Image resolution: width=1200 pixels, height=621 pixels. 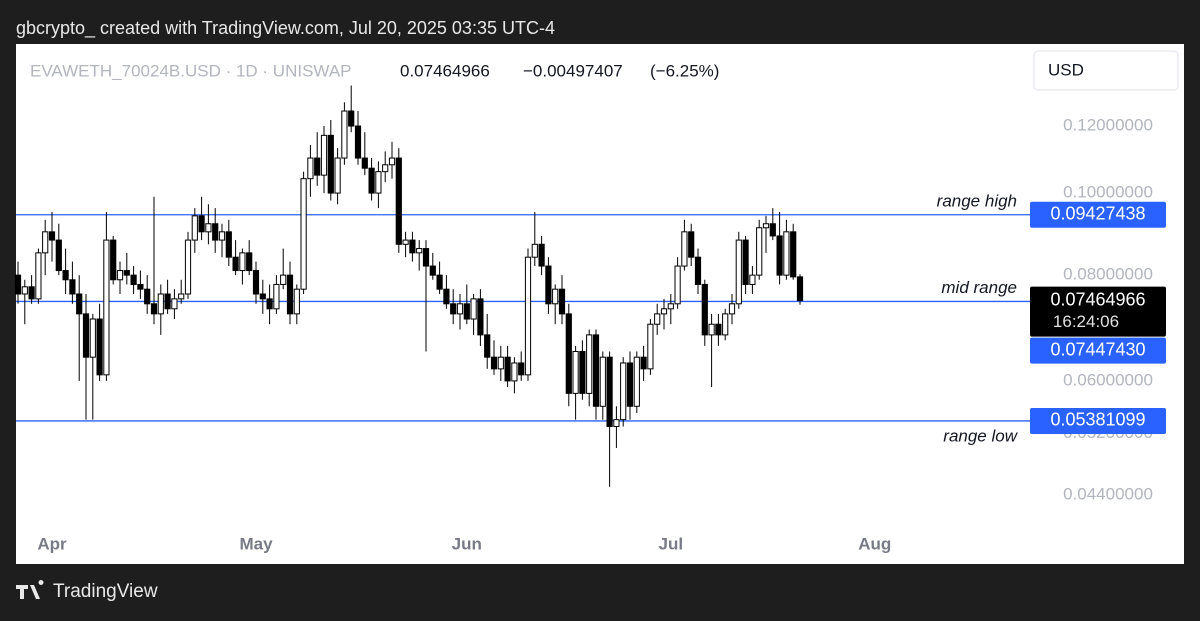 What do you see at coordinates (980, 435) in the screenshot?
I see `price-line-label: range low` at bounding box center [980, 435].